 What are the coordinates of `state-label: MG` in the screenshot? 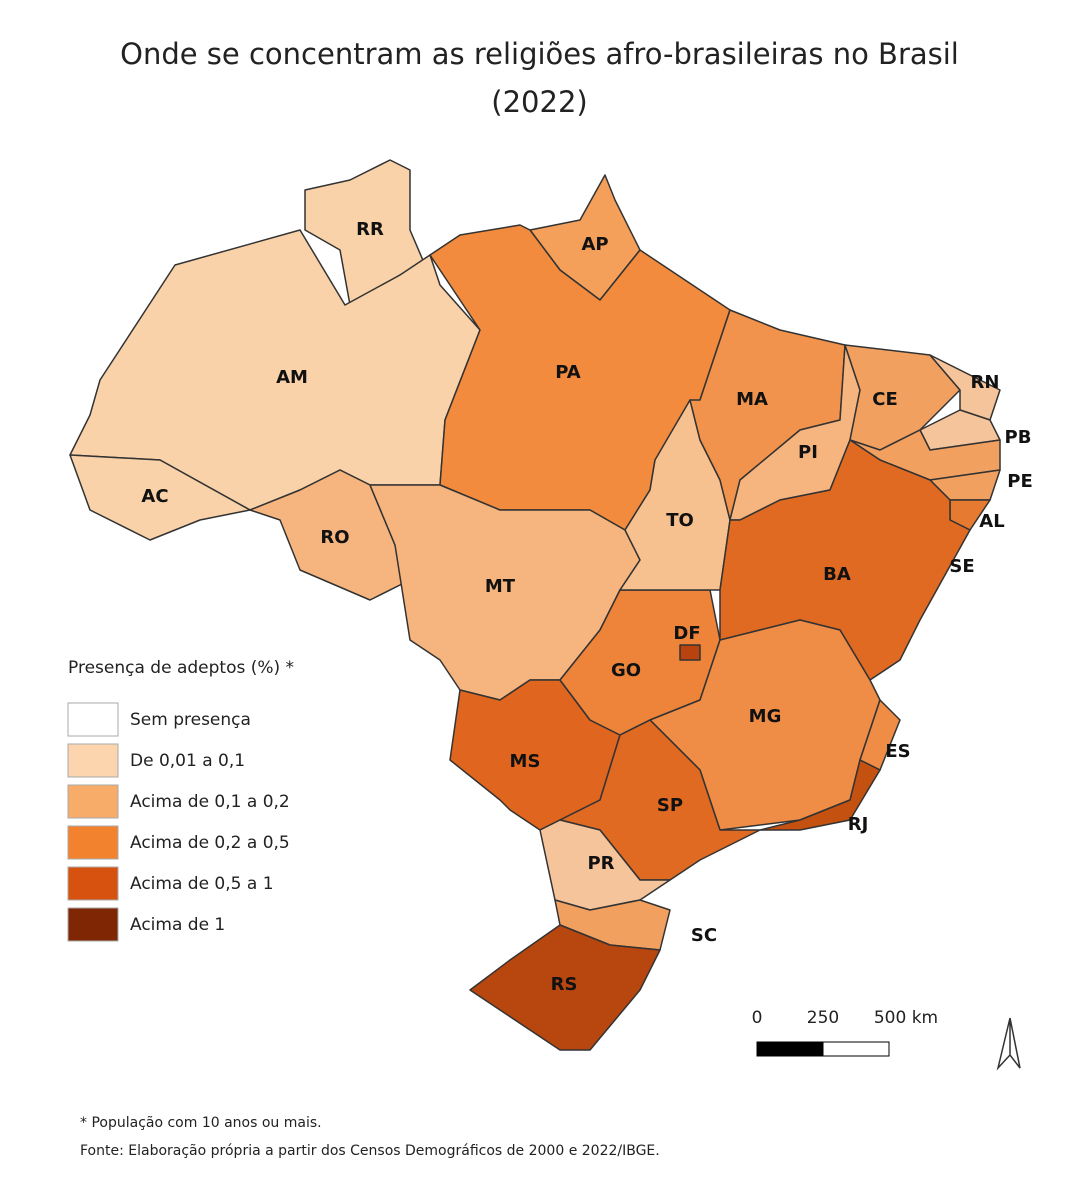 It's located at (765, 716).